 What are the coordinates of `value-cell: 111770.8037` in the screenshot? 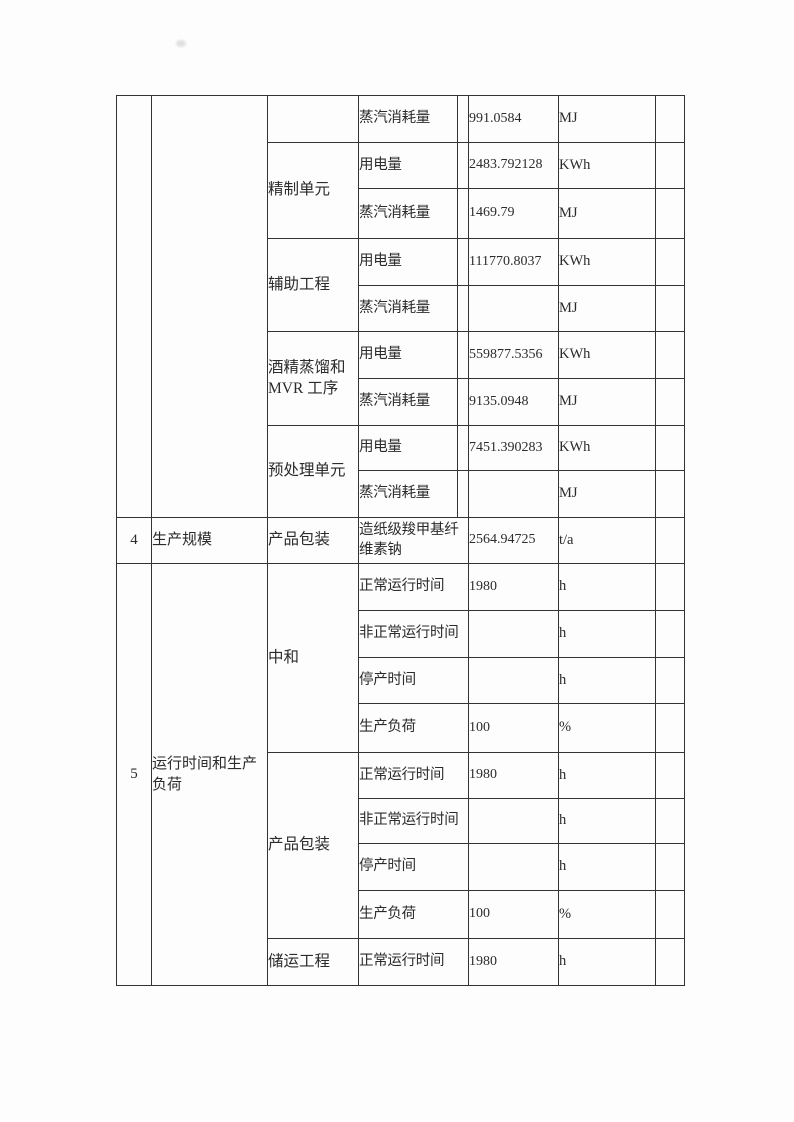 It's located at (513, 262).